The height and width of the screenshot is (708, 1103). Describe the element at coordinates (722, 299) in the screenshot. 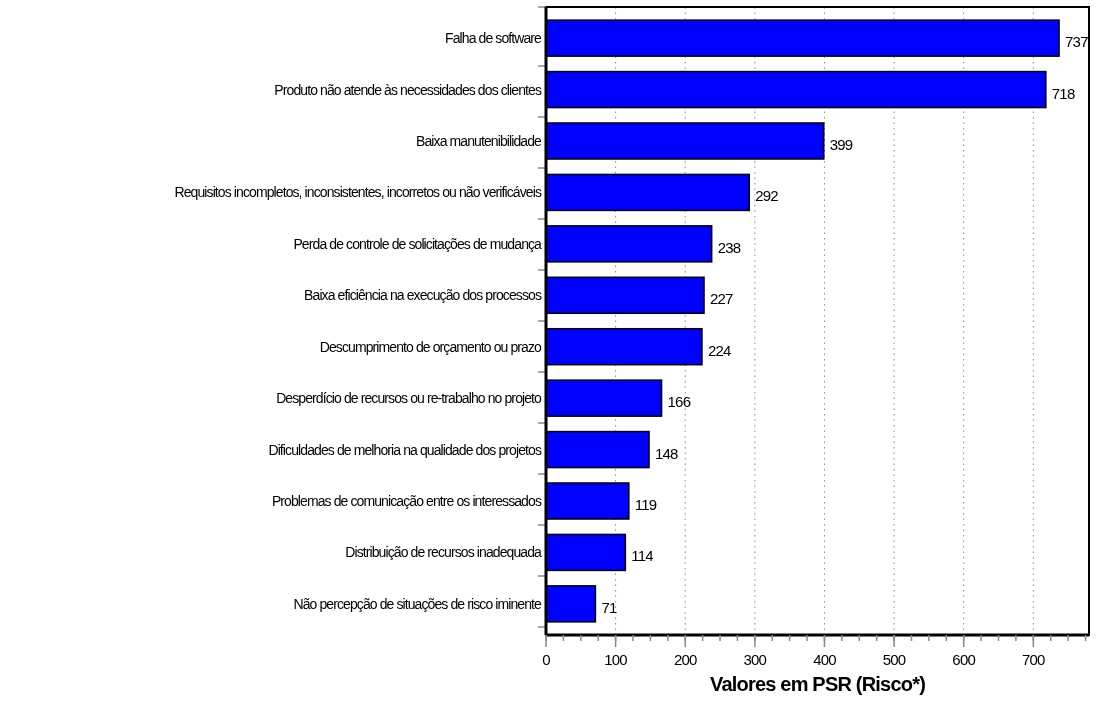

I see `data-label: 227` at that location.